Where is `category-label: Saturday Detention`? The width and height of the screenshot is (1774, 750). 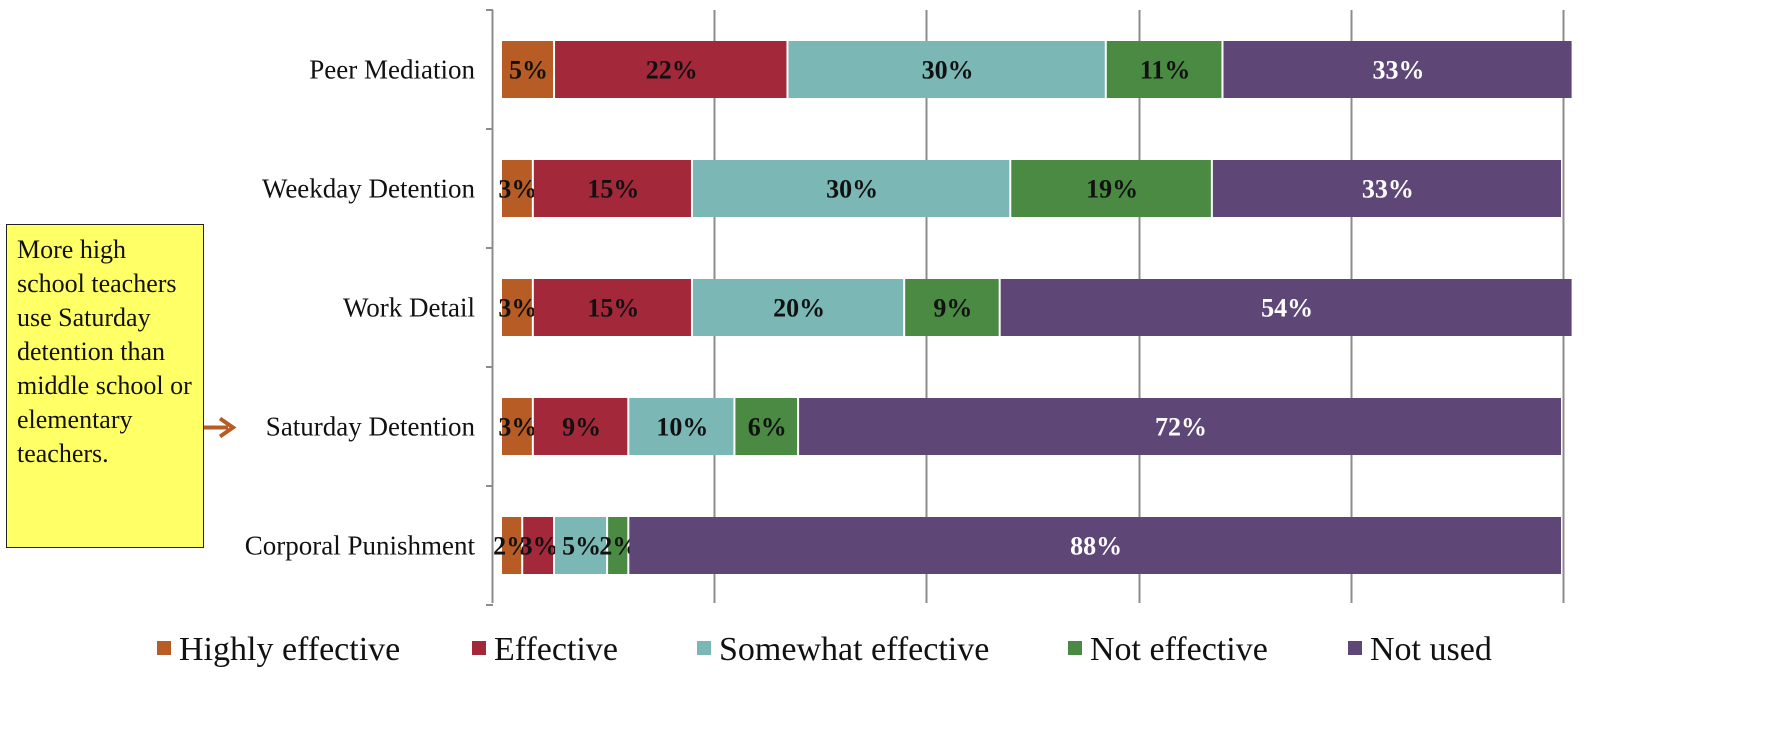 category-label: Saturday Detention is located at coordinates (371, 427).